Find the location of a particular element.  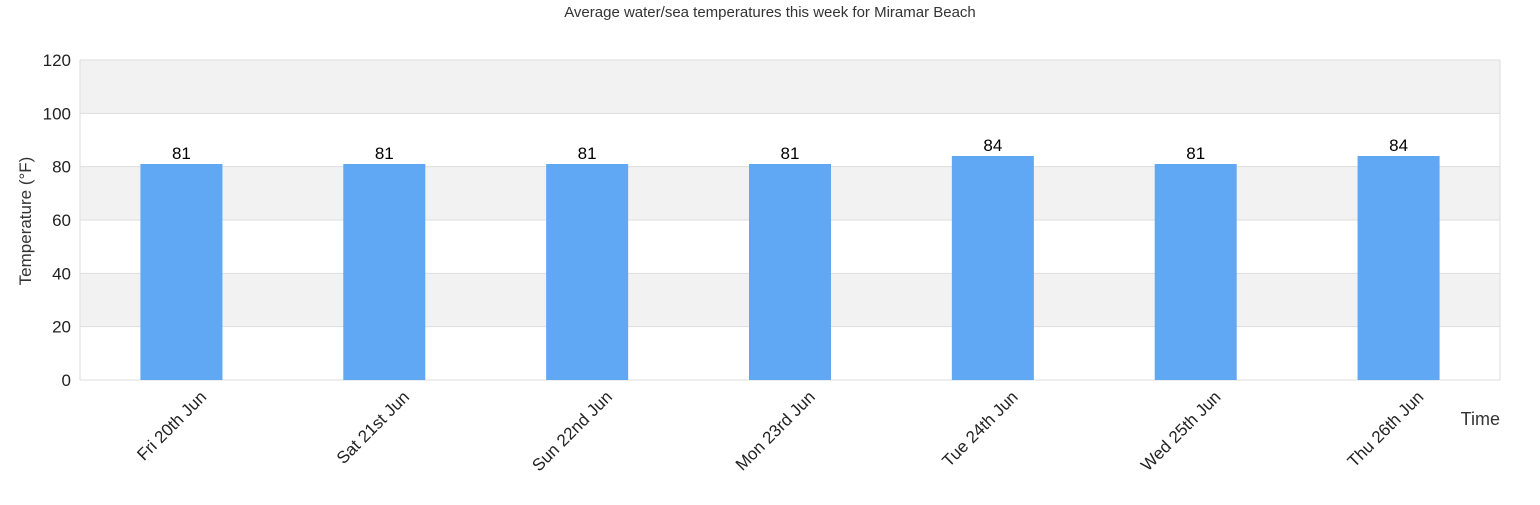

x-tick-label: Mon 23rd Jun is located at coordinates (775, 430).